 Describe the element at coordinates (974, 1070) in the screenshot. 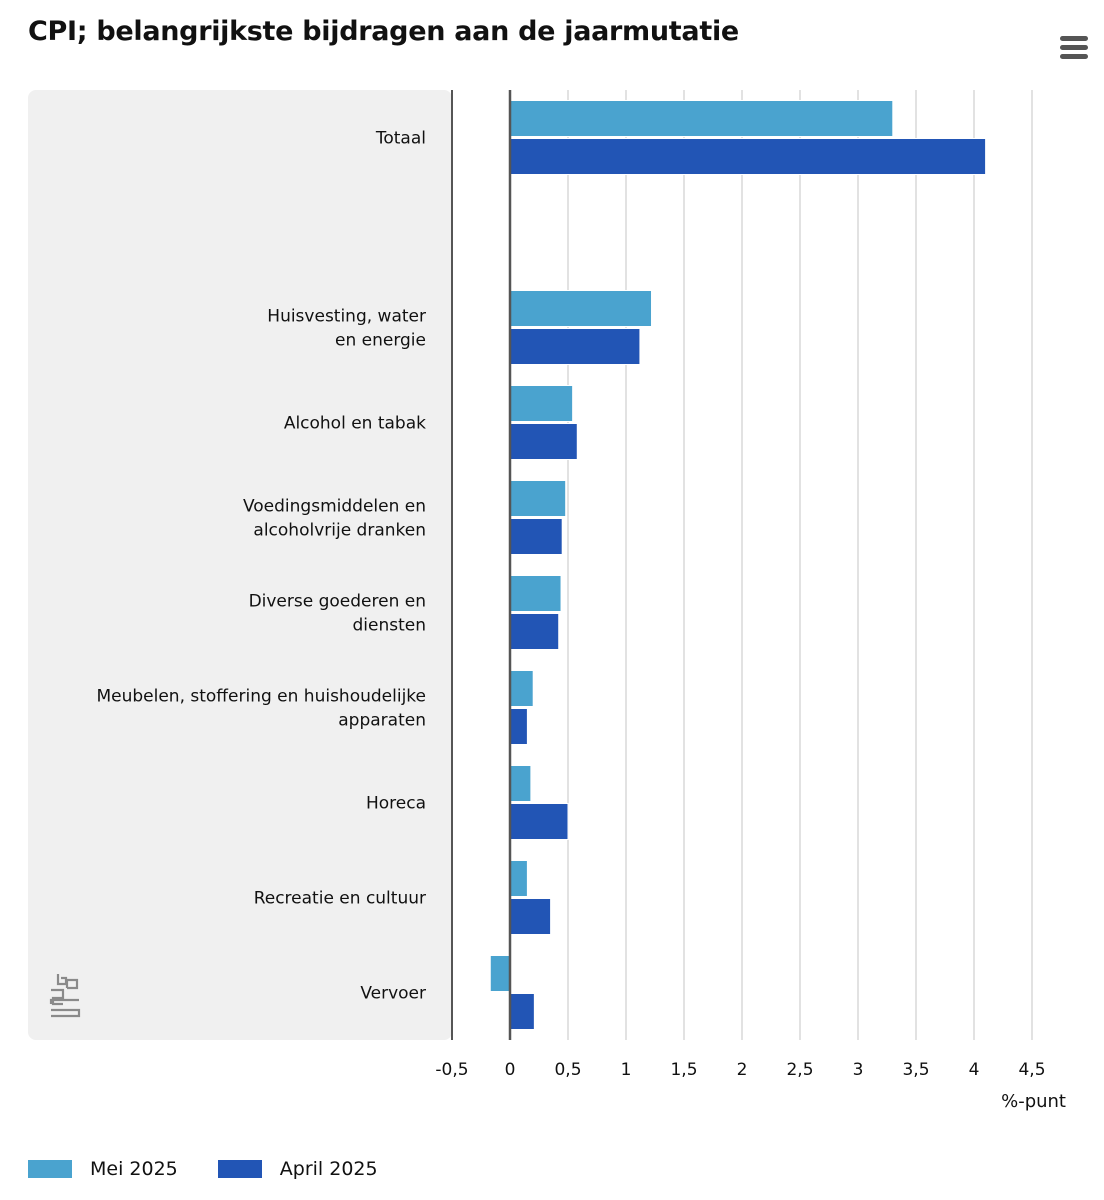

I see `x-tick-label: 4` at that location.